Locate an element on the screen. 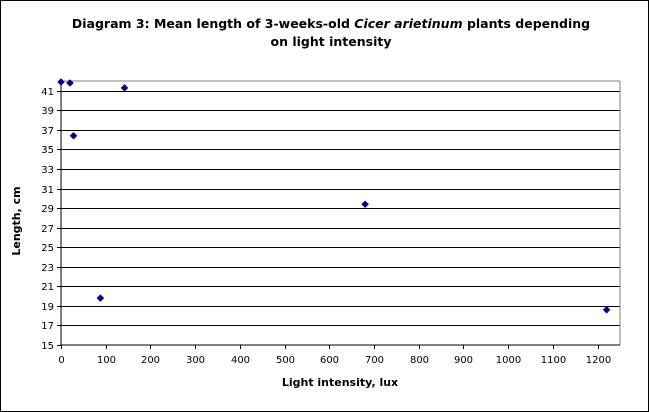 This screenshot has width=649, height=412. x-tick-label-300: 300 is located at coordinates (195, 360).